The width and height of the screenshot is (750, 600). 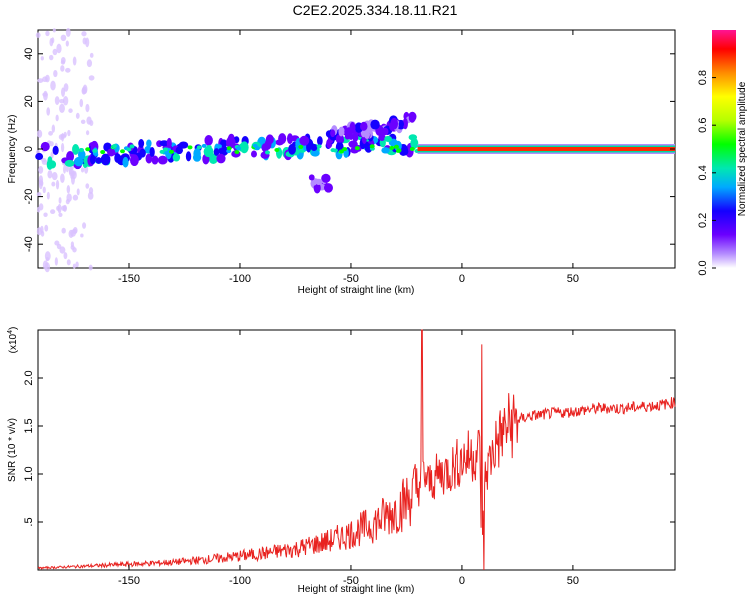 I want to click on snr-scale-label: (x104), so click(x=13, y=340).